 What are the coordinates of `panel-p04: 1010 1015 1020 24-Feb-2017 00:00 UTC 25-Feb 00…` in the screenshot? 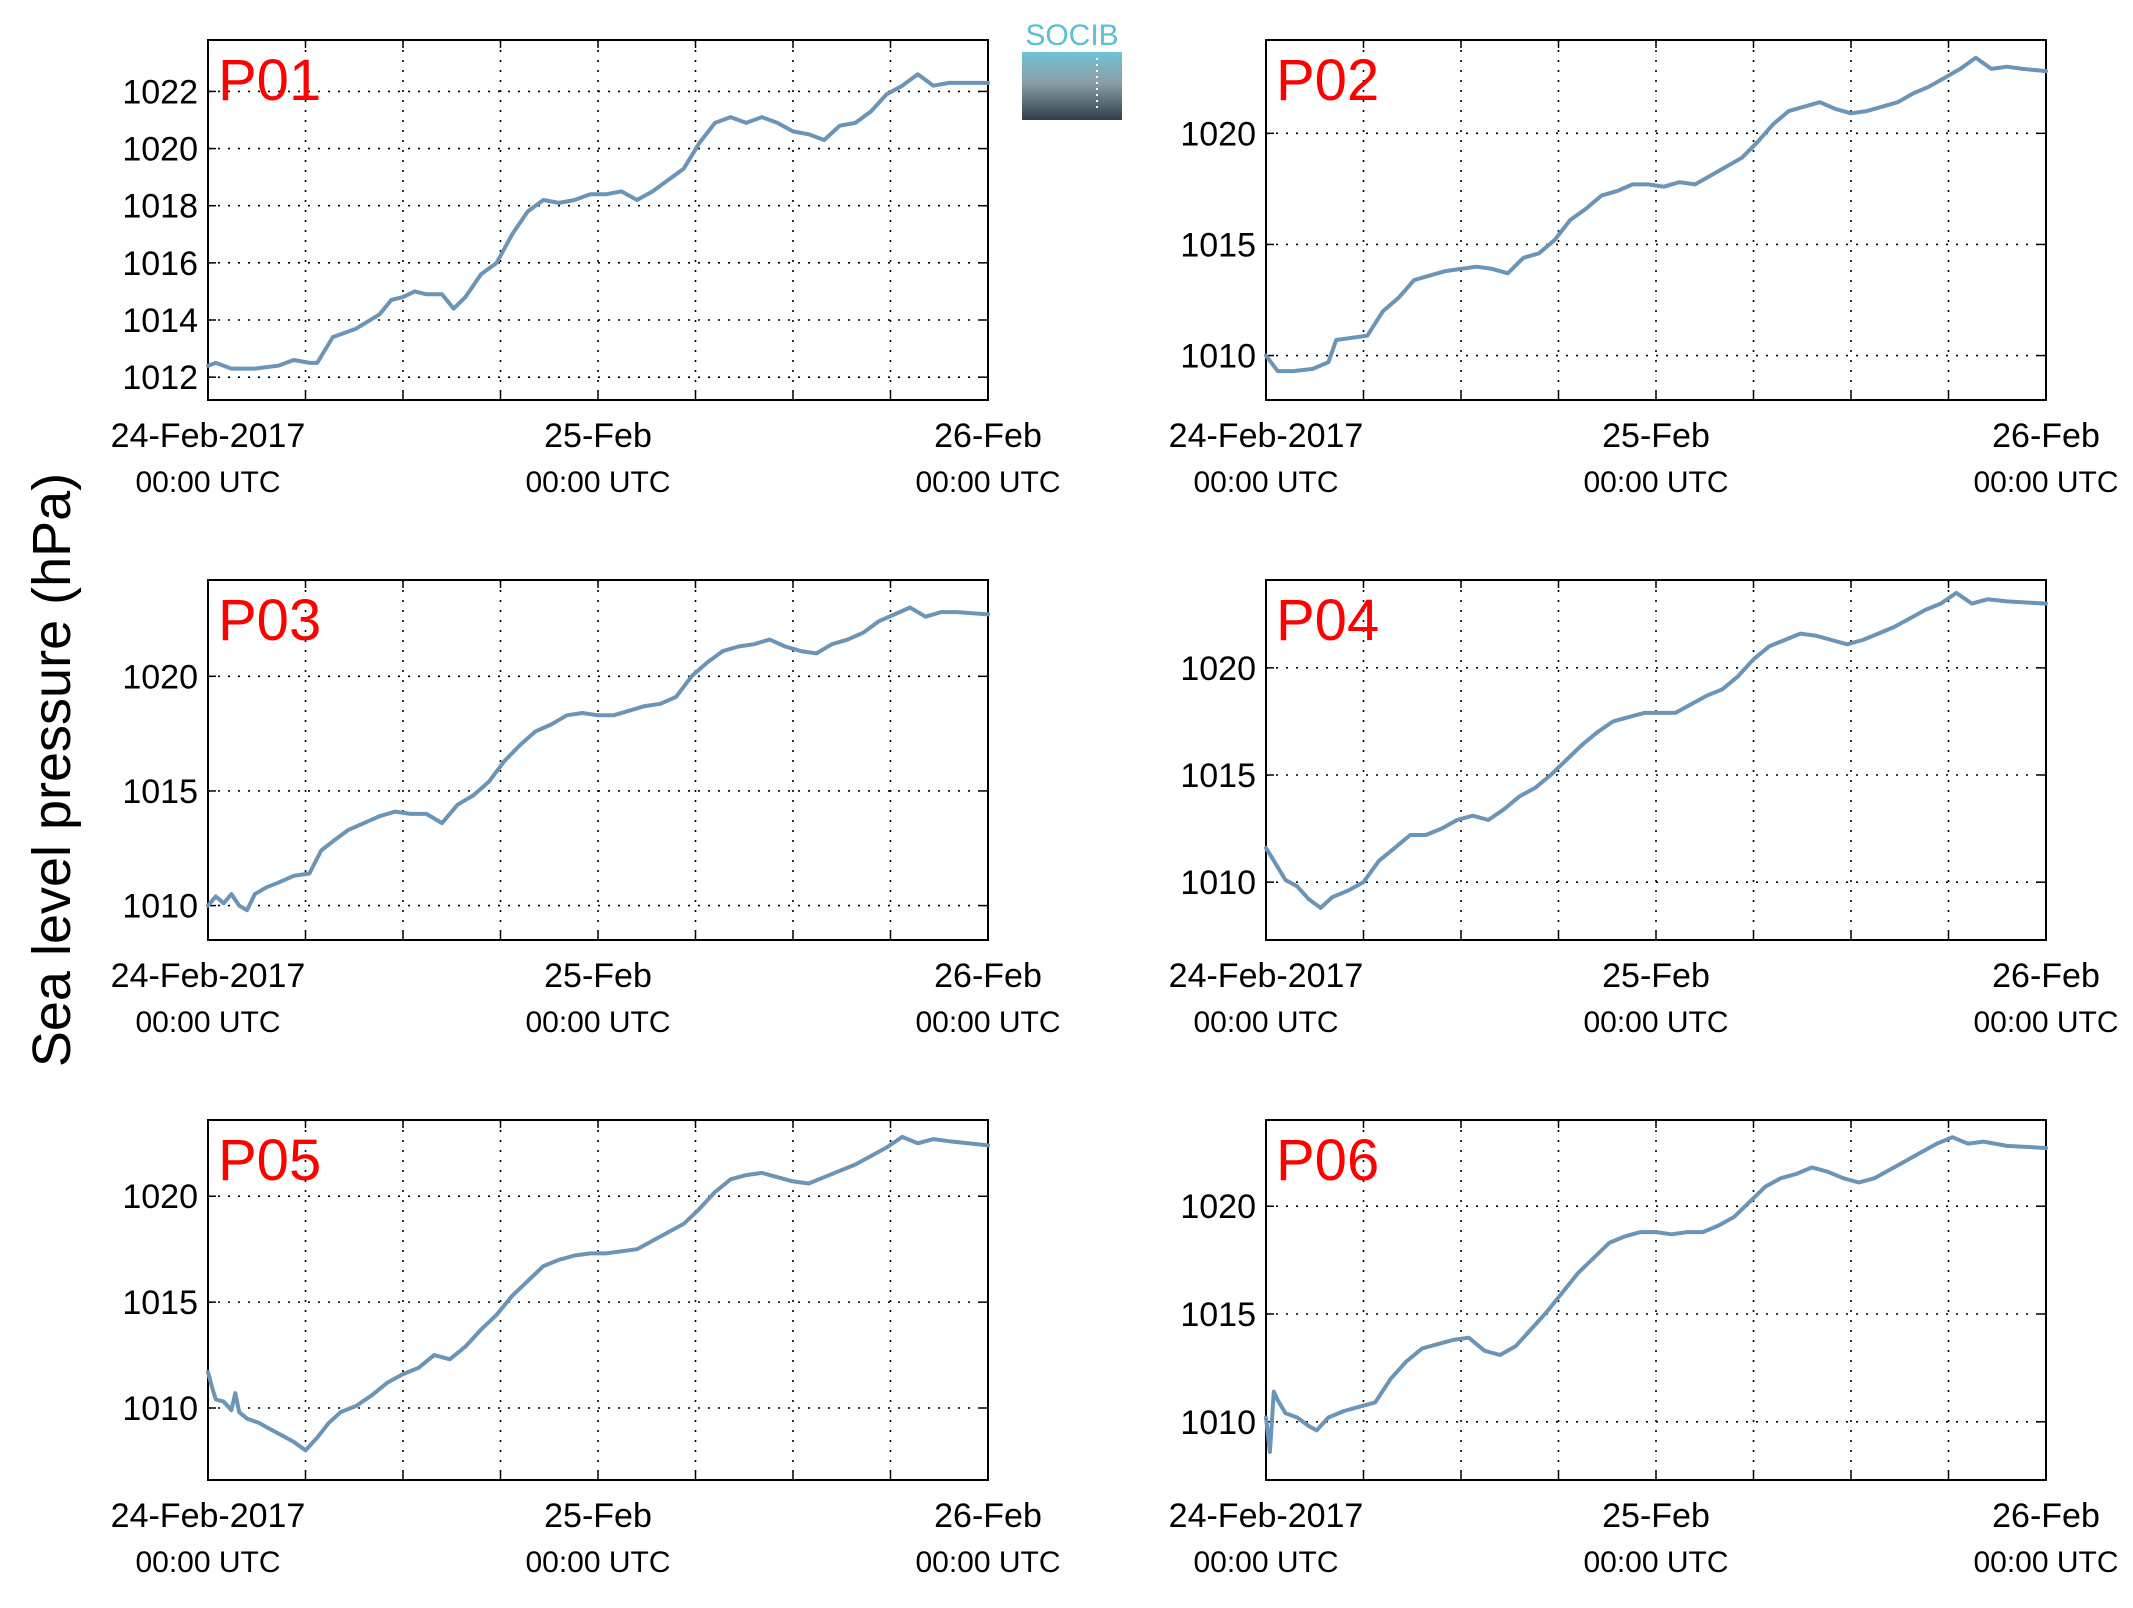 It's located at (1644, 809).